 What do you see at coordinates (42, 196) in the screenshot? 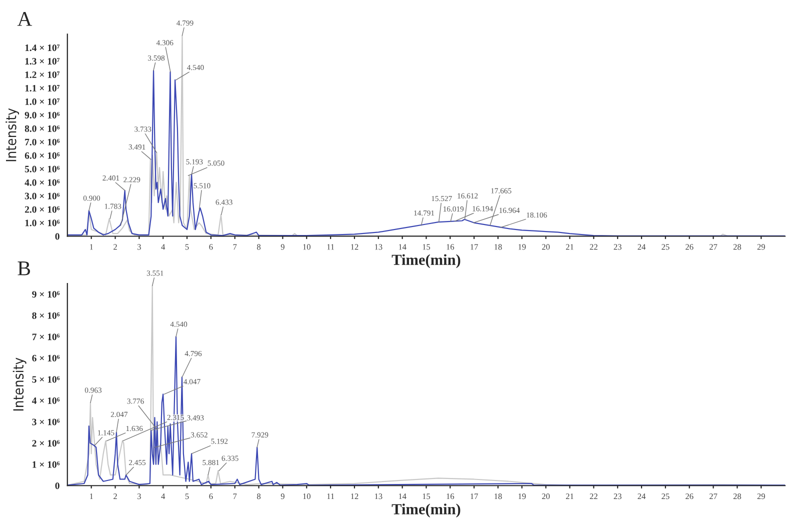
I see `y-tick-label: 3.0 × 10⁶` at bounding box center [42, 196].